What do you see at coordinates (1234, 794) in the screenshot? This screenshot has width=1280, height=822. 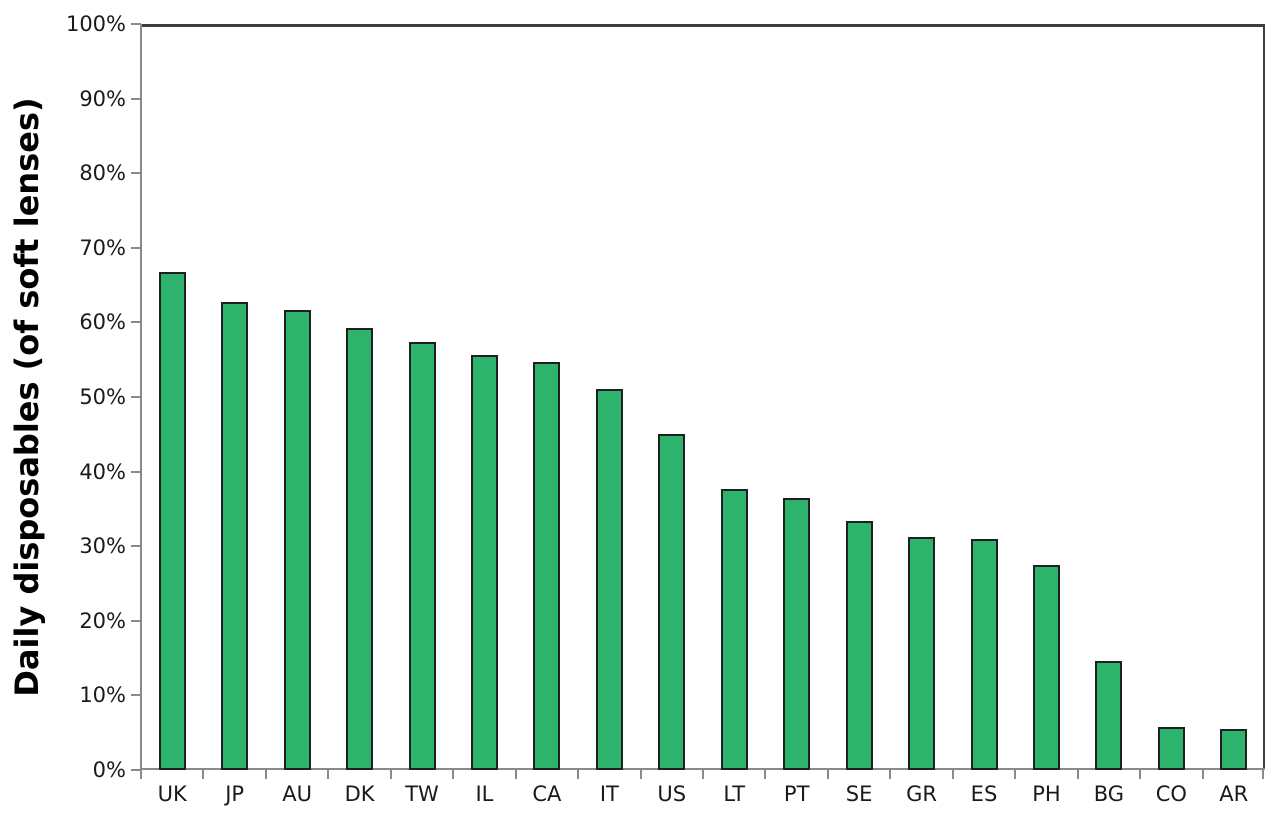 I see `x-label-AR: AR` at bounding box center [1234, 794].